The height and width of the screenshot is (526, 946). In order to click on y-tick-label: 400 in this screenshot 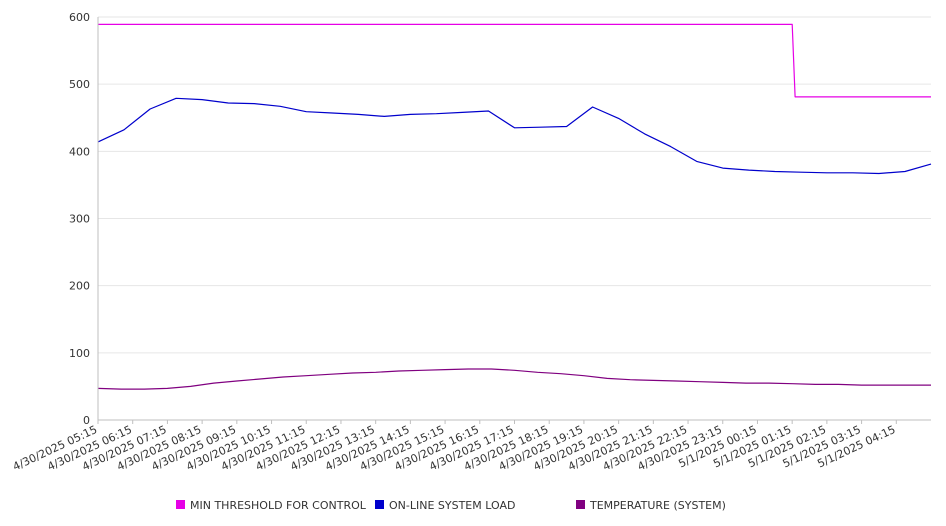, I will do `click(79, 151)`.